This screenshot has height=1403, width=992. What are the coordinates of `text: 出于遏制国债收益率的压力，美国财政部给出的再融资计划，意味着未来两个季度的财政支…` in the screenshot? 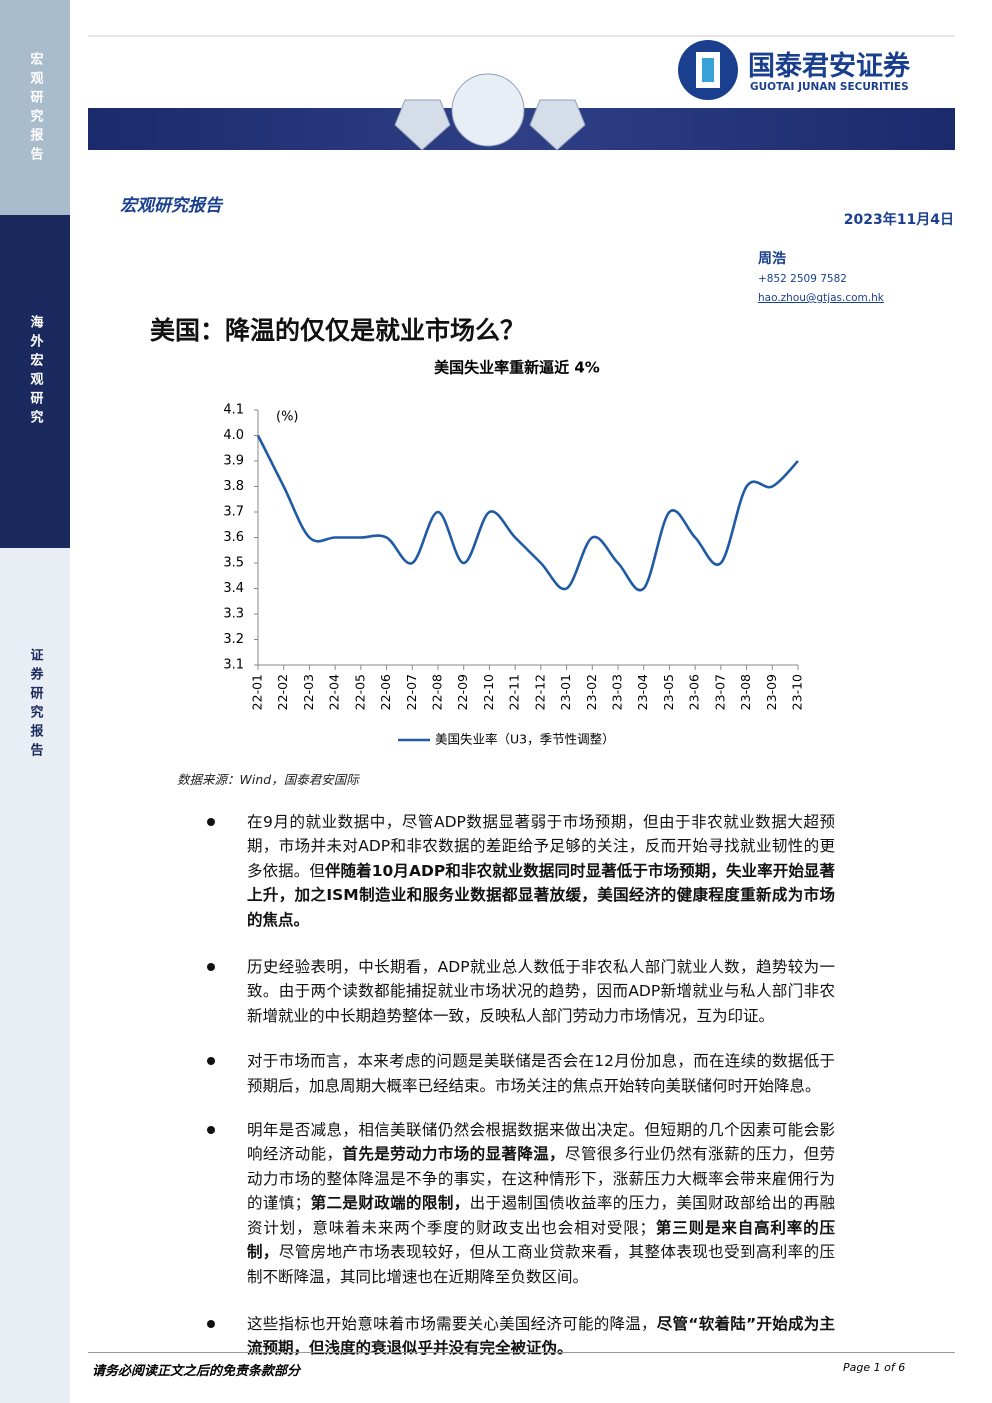 It's located at (541, 1215).